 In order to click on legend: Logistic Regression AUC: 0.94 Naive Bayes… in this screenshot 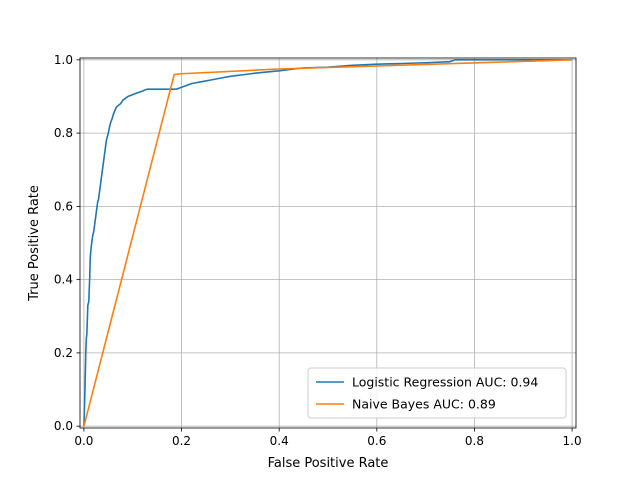, I will do `click(437, 393)`.